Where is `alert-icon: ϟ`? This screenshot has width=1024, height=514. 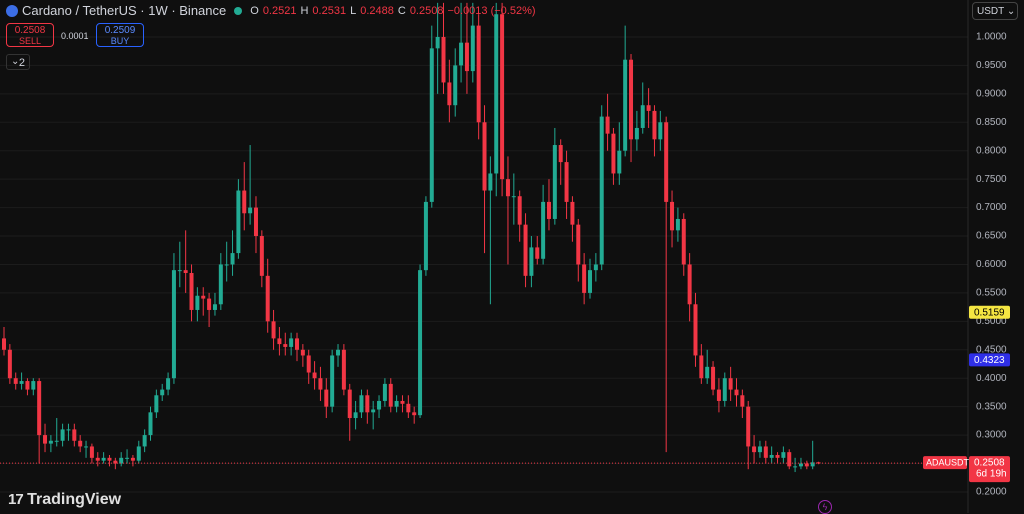 alert-icon: ϟ is located at coordinates (825, 507).